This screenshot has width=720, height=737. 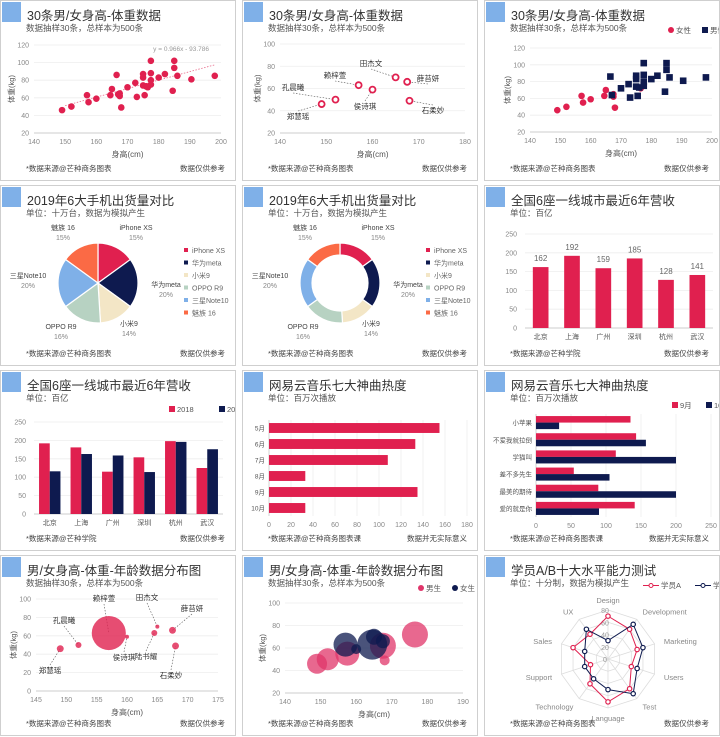 I want to click on y-category-label: 小苹果, so click(x=523, y=422).